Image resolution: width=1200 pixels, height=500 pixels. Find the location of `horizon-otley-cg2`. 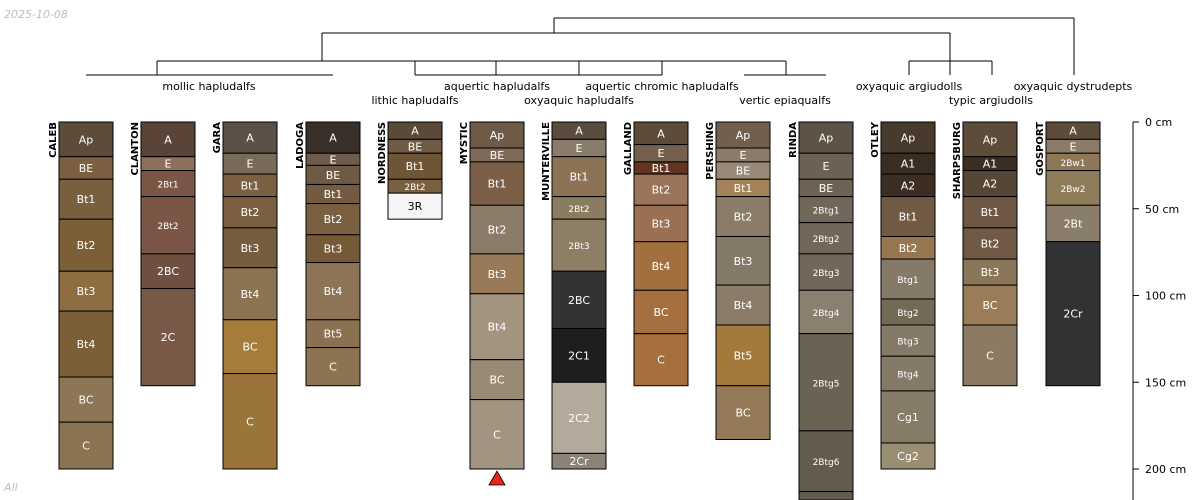

horizon-otley-cg2 is located at coordinates (908, 456).